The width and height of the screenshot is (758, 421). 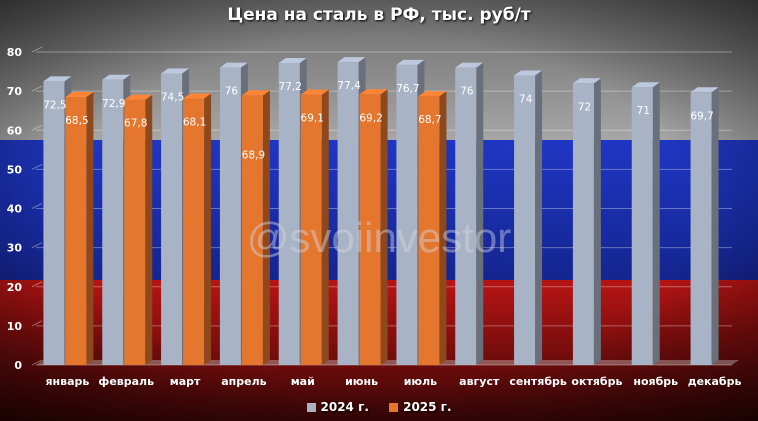 I want to click on data-label-2025: 68,1, so click(x=194, y=123).